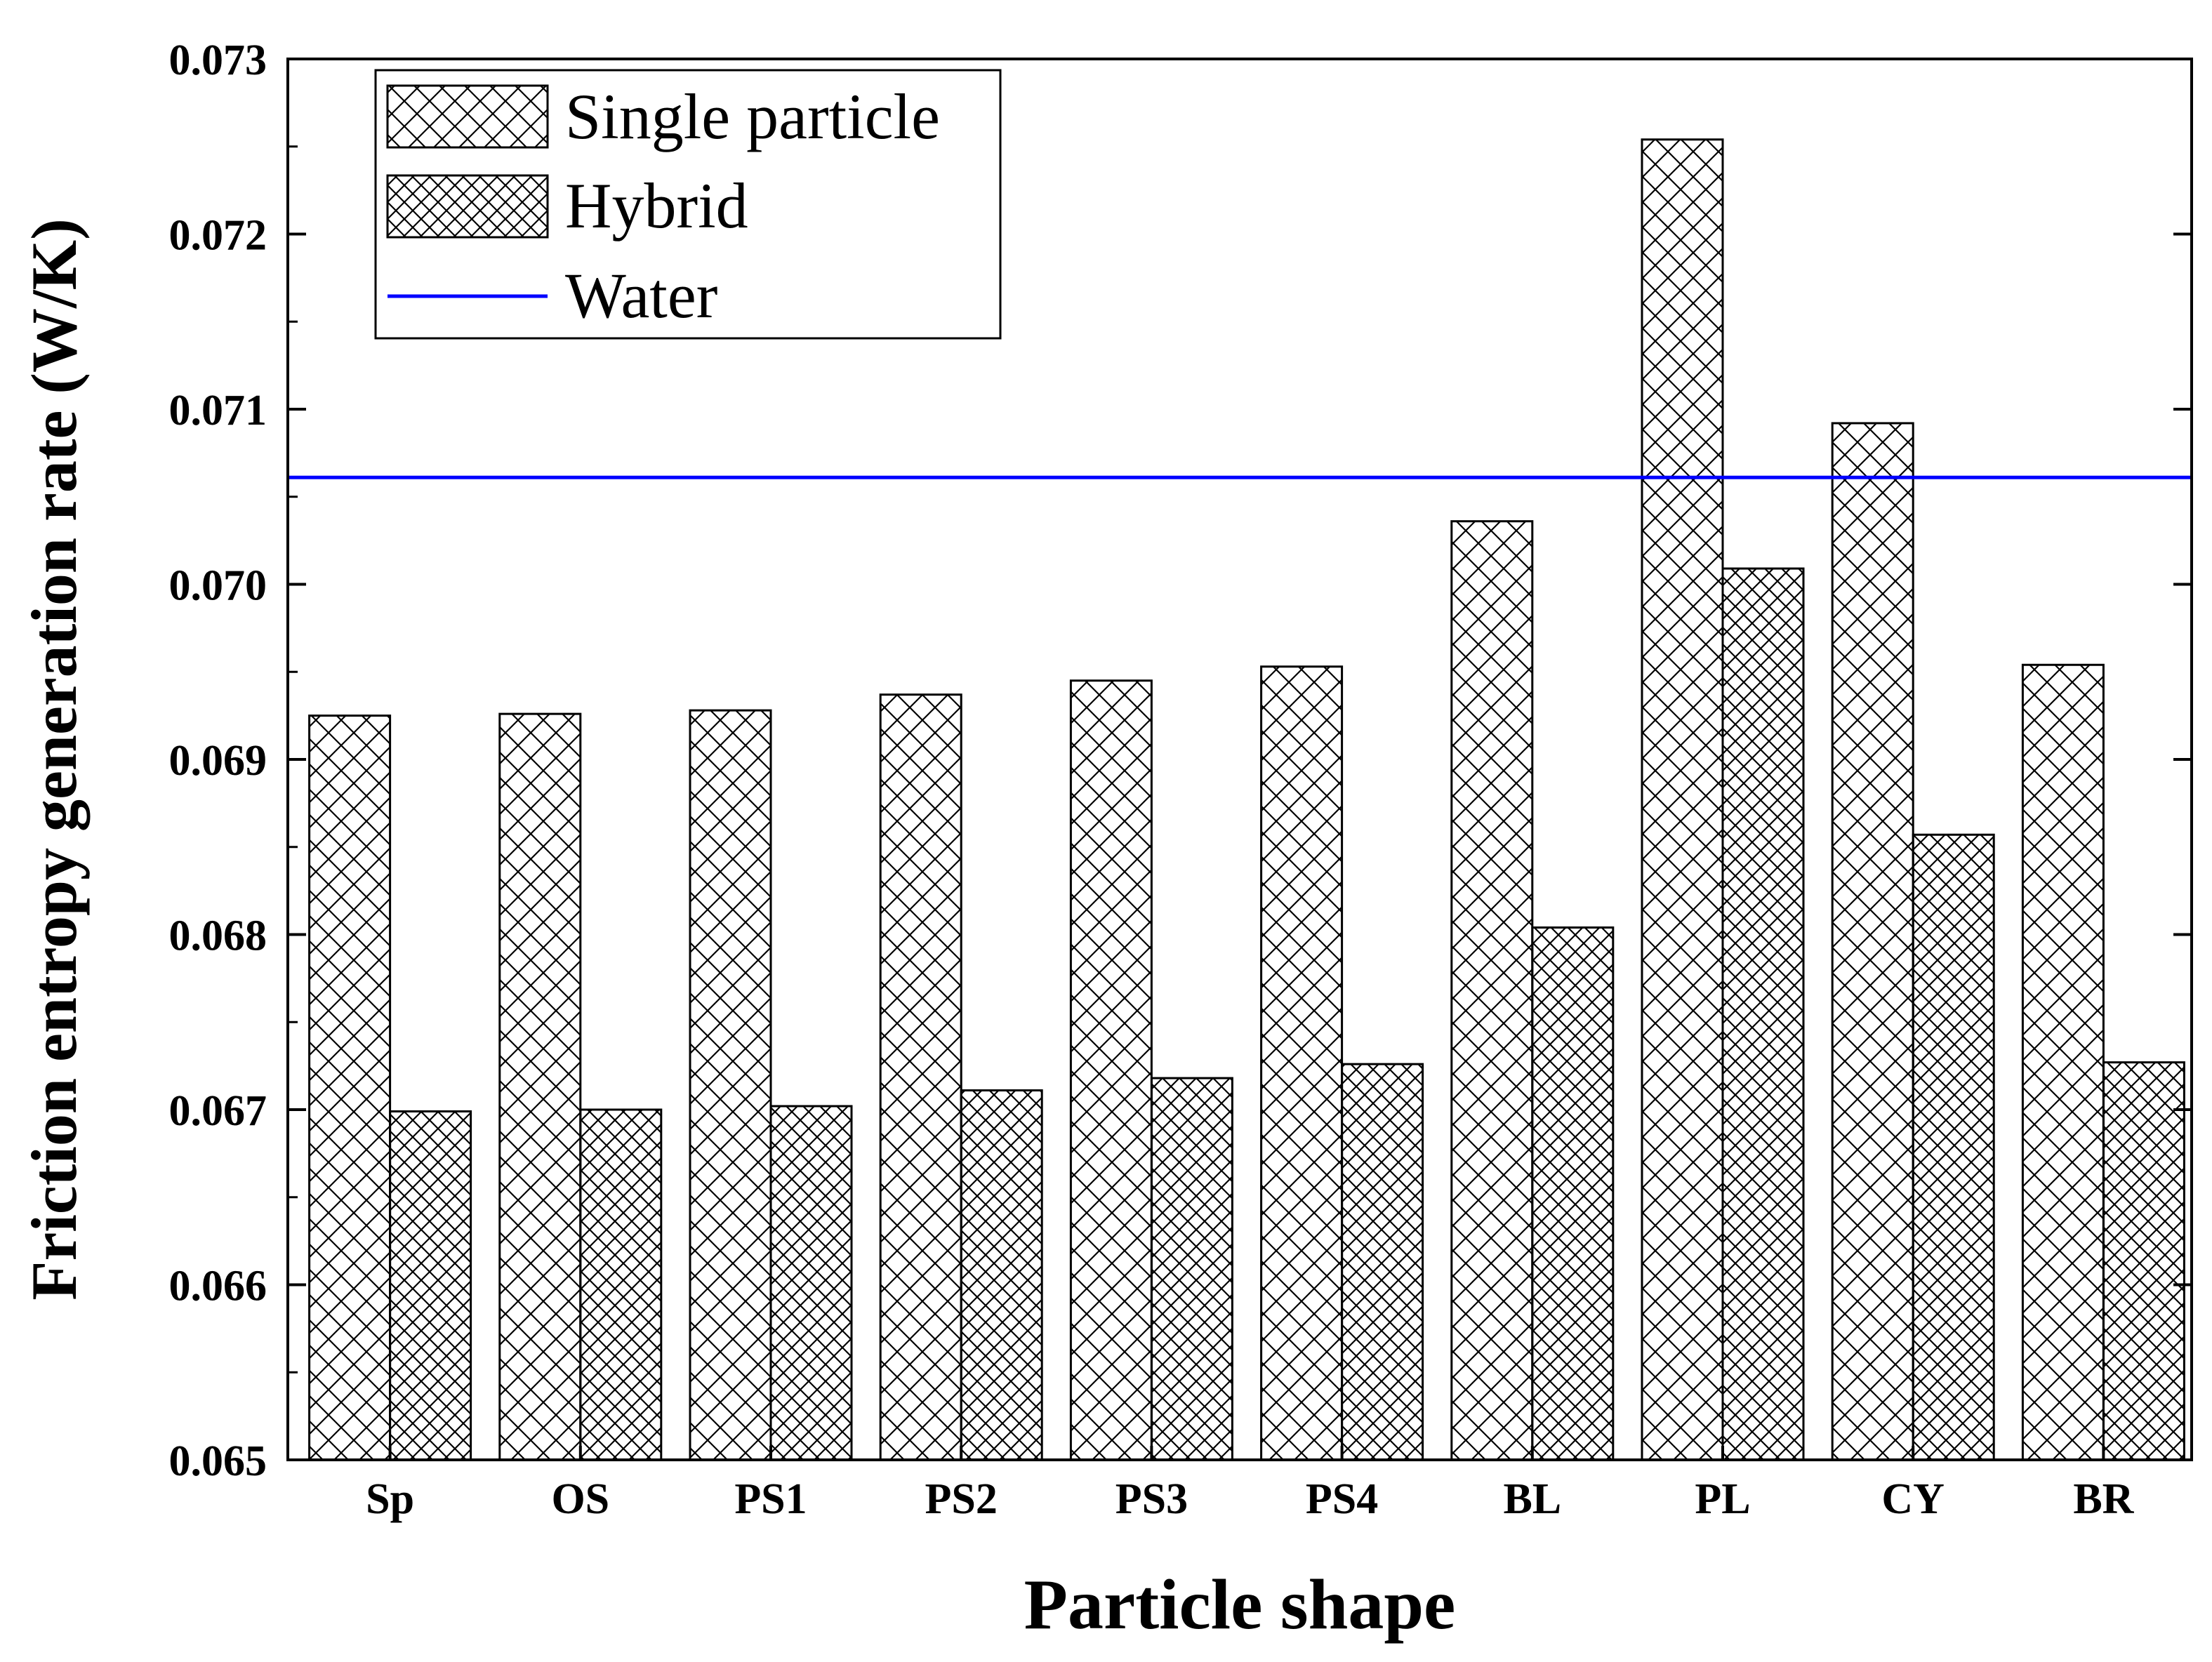 The height and width of the screenshot is (1662, 2212). I want to click on bar-hybrid-os, so click(621, 1284).